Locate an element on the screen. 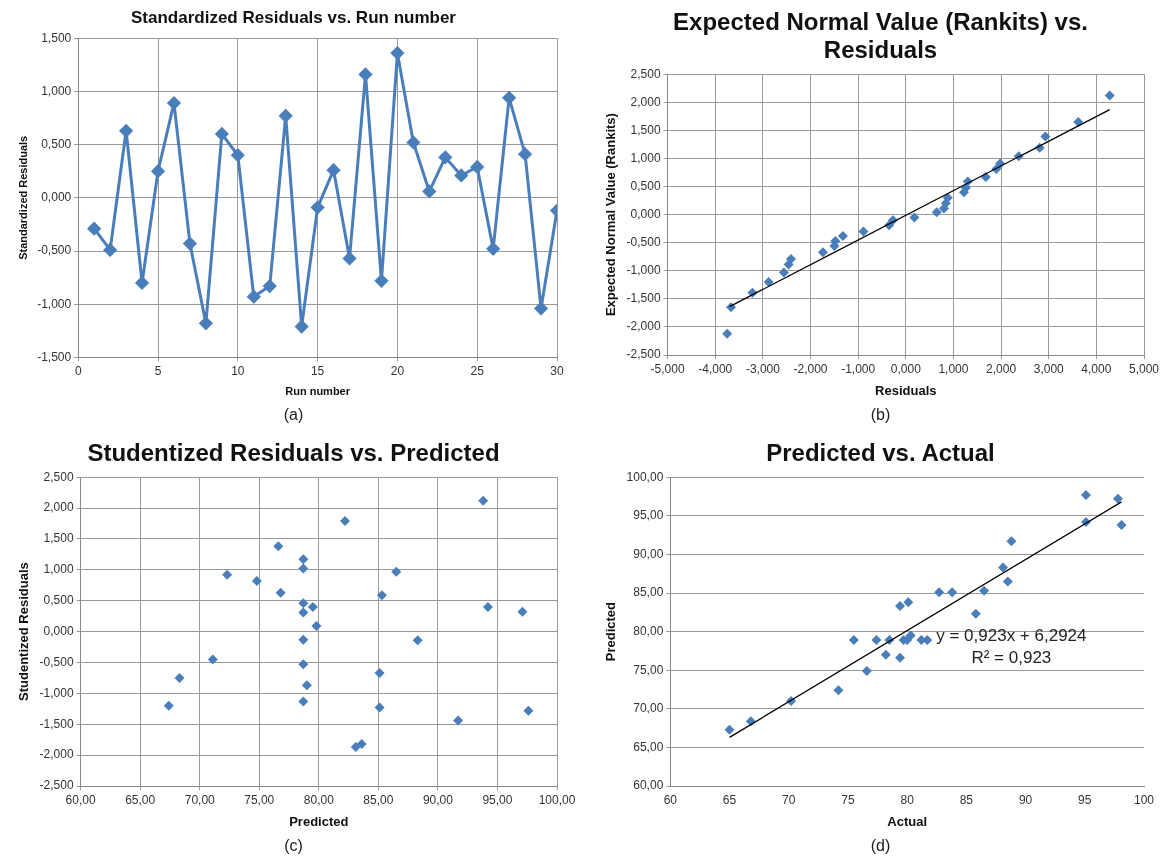 This screenshot has height=862, width=1174. y-tick-label: 90,00 is located at coordinates (648, 553).